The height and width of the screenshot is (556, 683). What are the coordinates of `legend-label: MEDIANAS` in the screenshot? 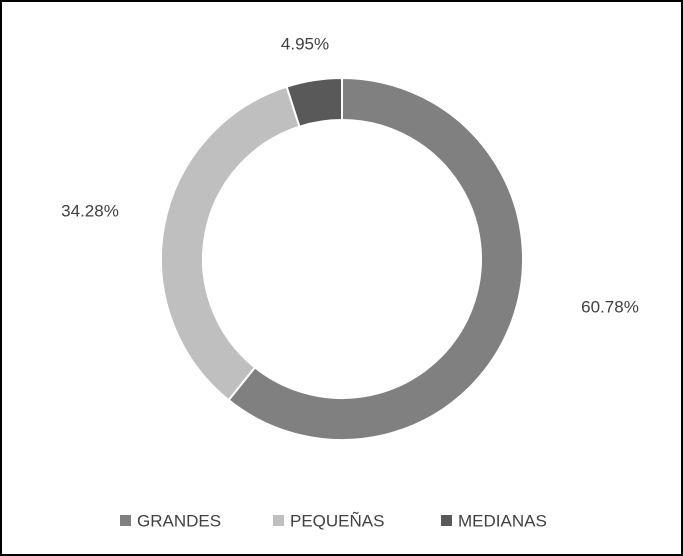 It's located at (502, 520).